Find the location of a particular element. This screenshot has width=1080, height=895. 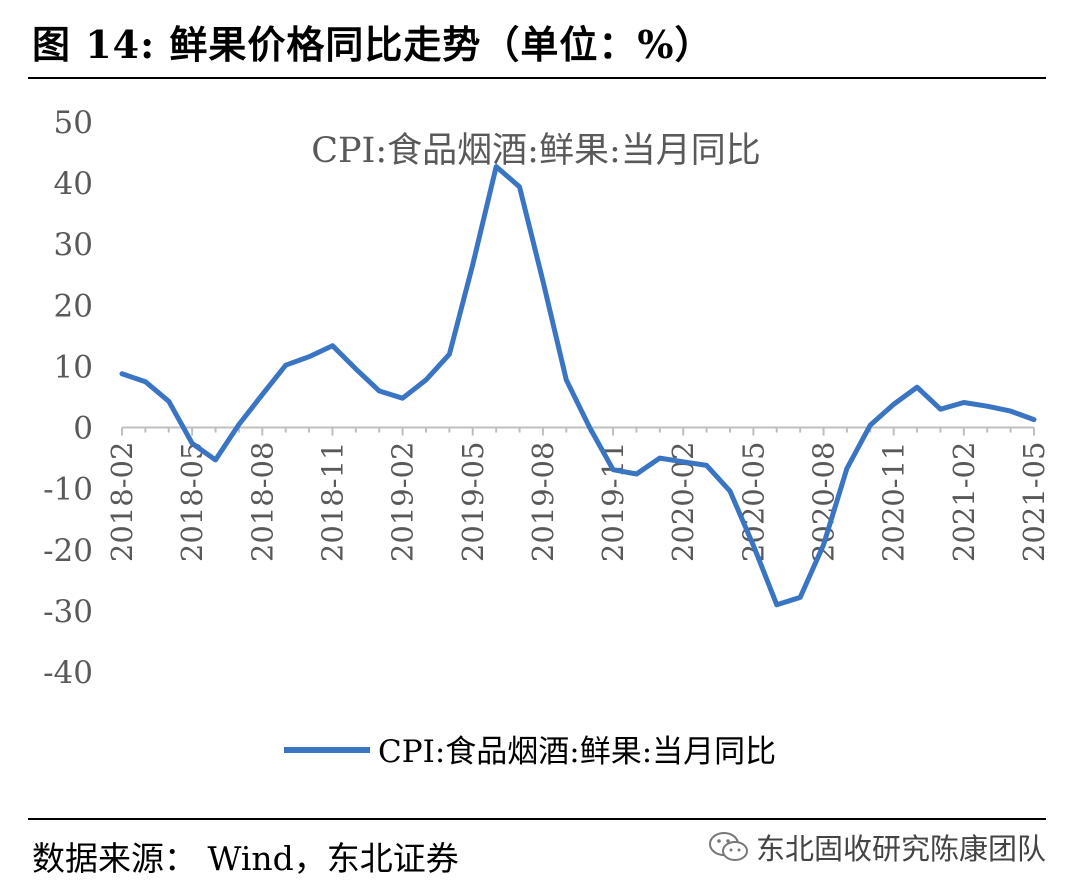

chart-title: CPI:食品烟酒:鲜果:当月同比 is located at coordinates (536, 151).